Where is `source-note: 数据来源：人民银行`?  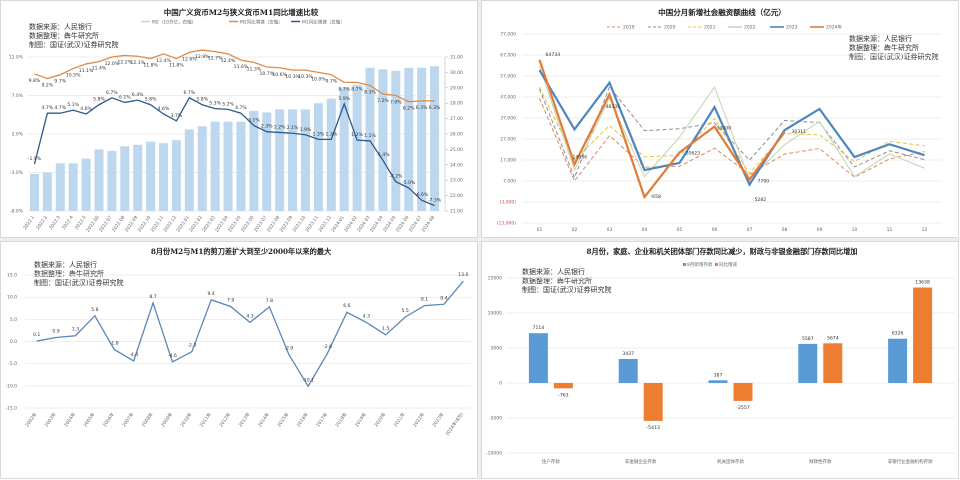 source-note: 数据来源：人民银行 is located at coordinates (880, 38).